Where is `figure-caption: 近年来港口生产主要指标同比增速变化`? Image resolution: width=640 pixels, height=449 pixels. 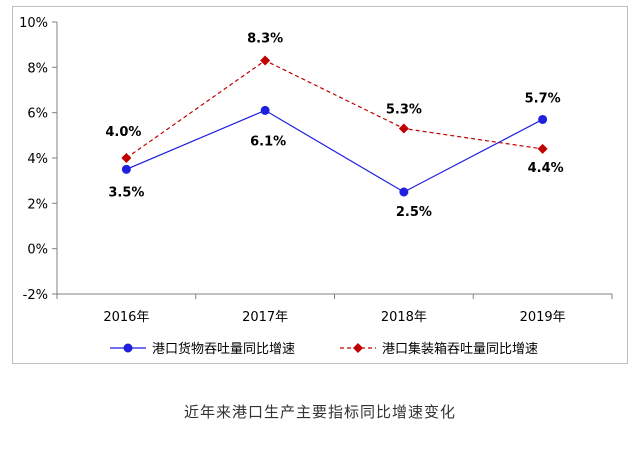 figure-caption: 近年来港口生产主要指标同比增速变化 is located at coordinates (319, 412).